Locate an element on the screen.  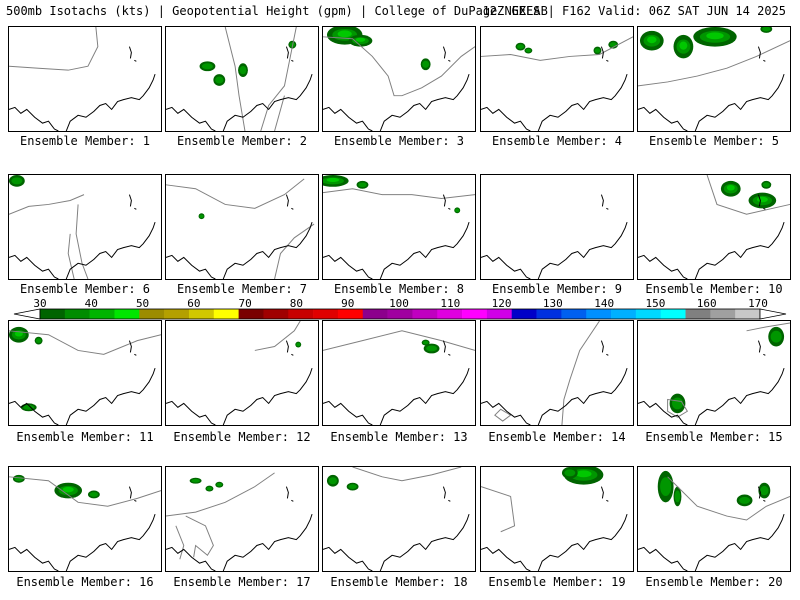
member-caption: Ensemble Member: 17 is located at coordinates (242, 582).